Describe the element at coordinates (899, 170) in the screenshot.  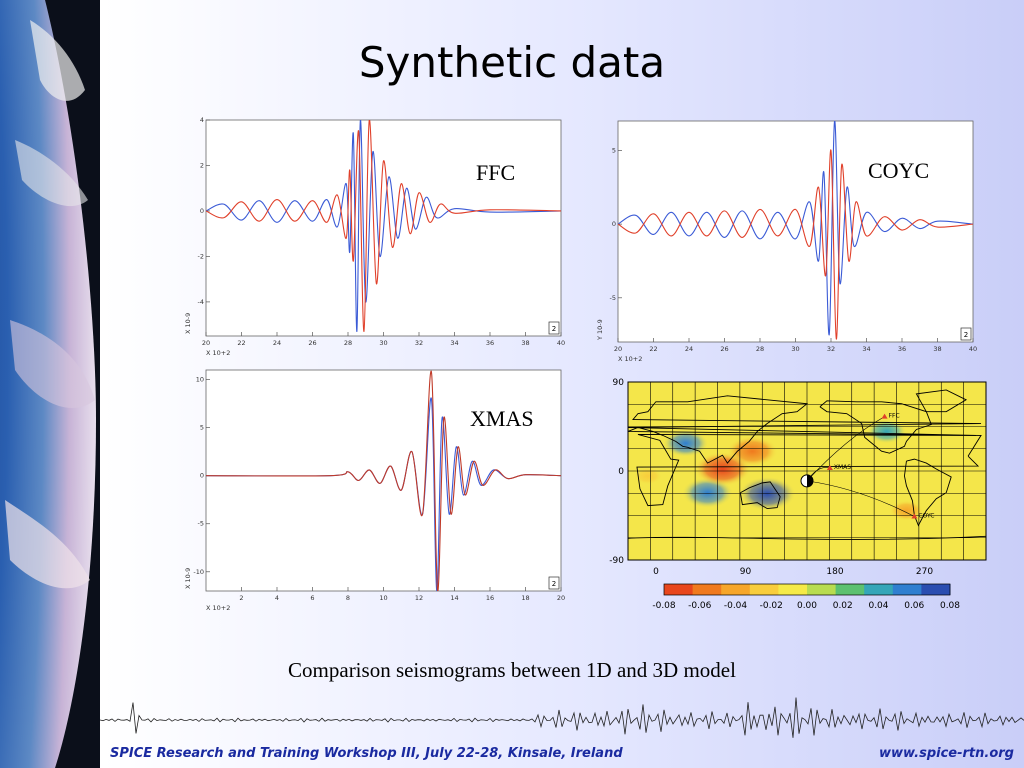
I see `station-label-coyc: COYC` at that location.